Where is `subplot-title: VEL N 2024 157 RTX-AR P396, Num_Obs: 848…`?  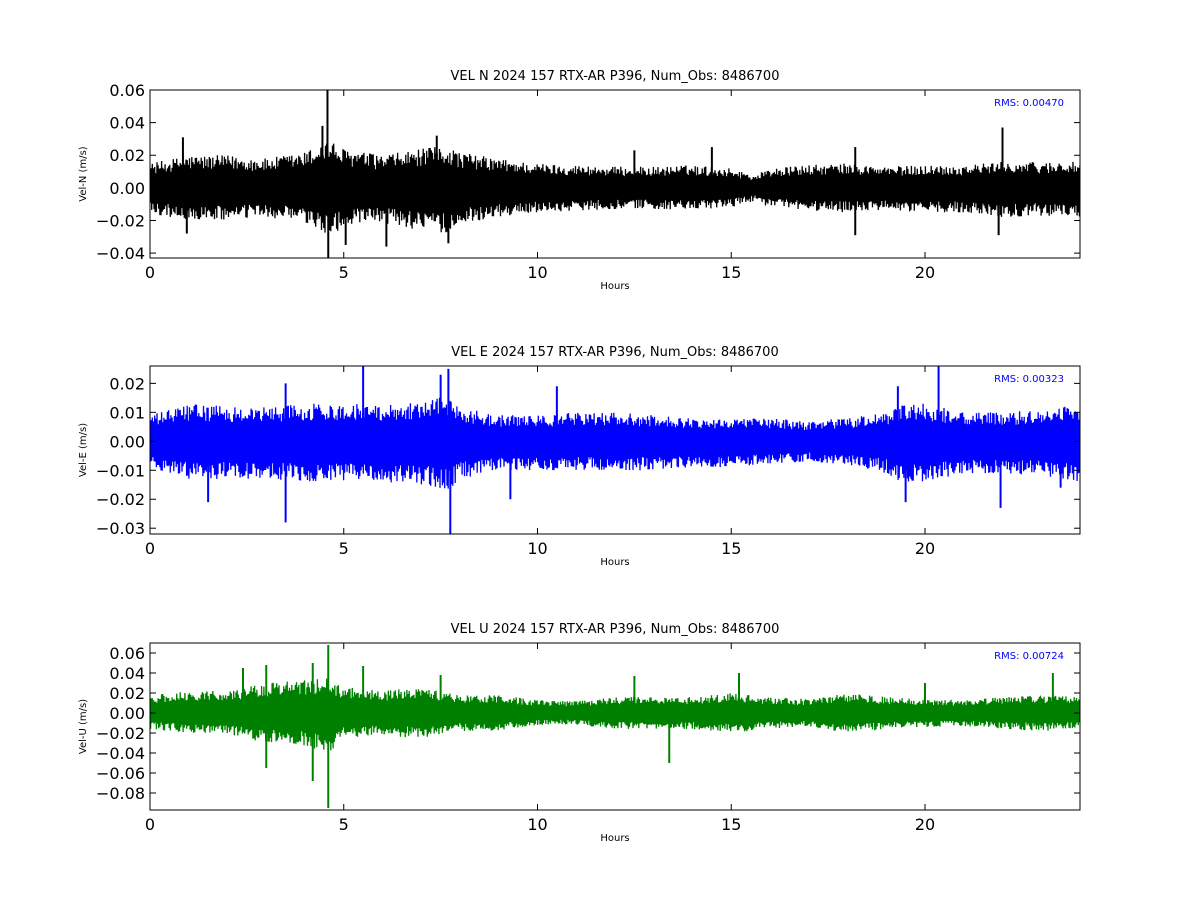
subplot-title: VEL N 2024 157 RTX-AR P396, Num_Obs: 848… is located at coordinates (615, 76).